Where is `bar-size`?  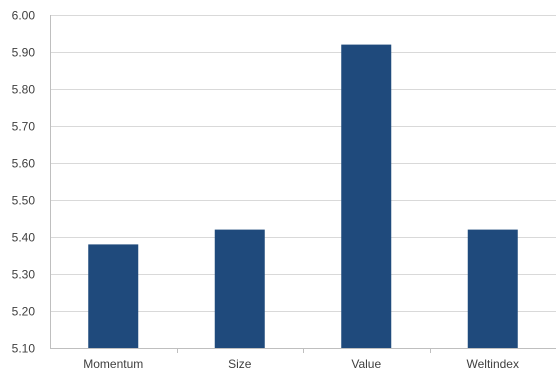 bar-size is located at coordinates (239, 288).